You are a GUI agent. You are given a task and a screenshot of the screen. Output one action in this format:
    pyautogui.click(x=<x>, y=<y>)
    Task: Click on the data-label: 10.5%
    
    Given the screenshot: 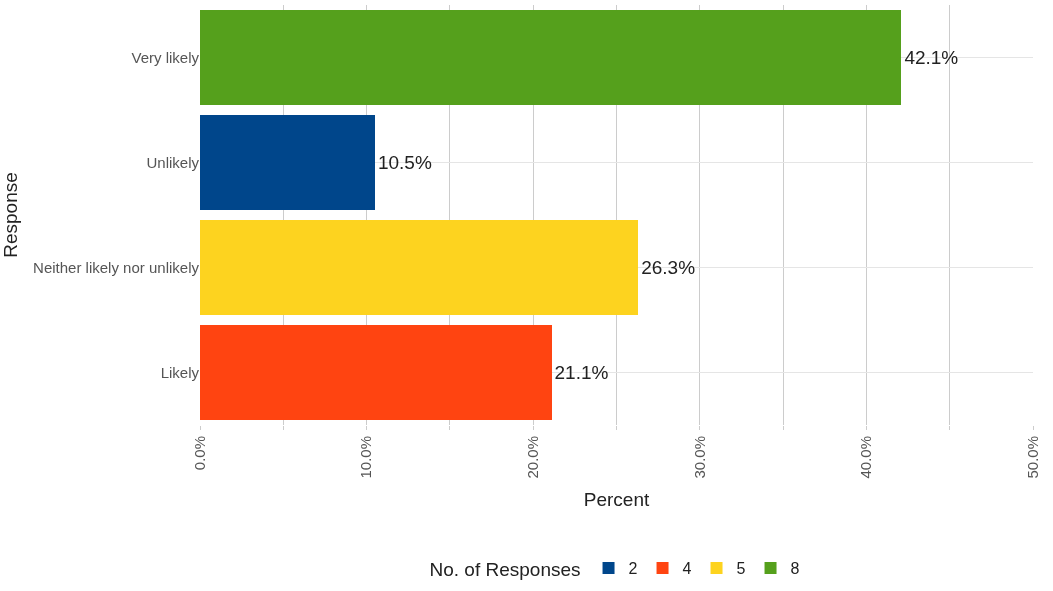 What is the action you would take?
    pyautogui.click(x=404, y=162)
    